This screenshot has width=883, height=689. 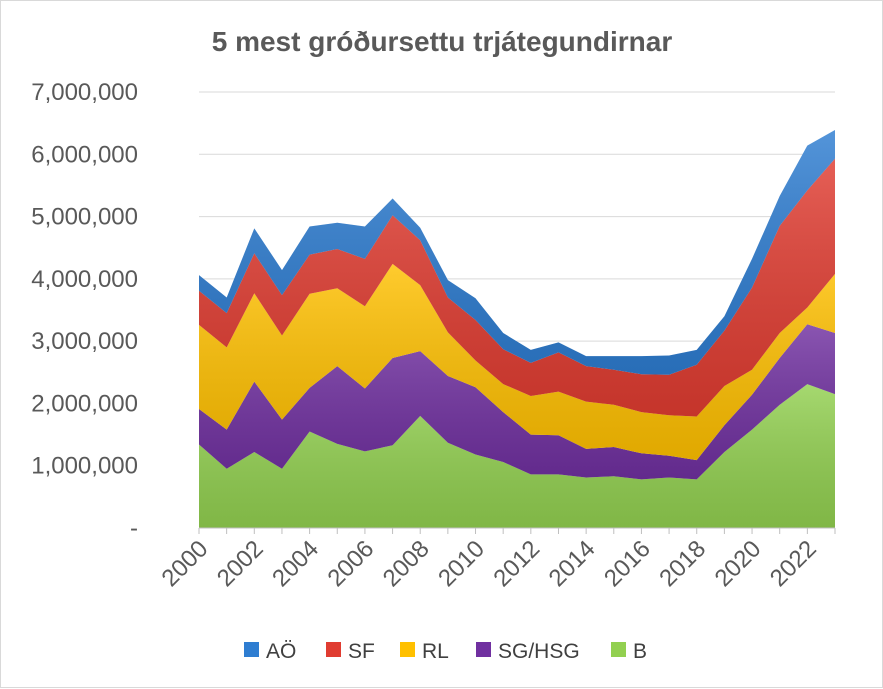 I want to click on x-tick-label: 2016, so click(x=627, y=563).